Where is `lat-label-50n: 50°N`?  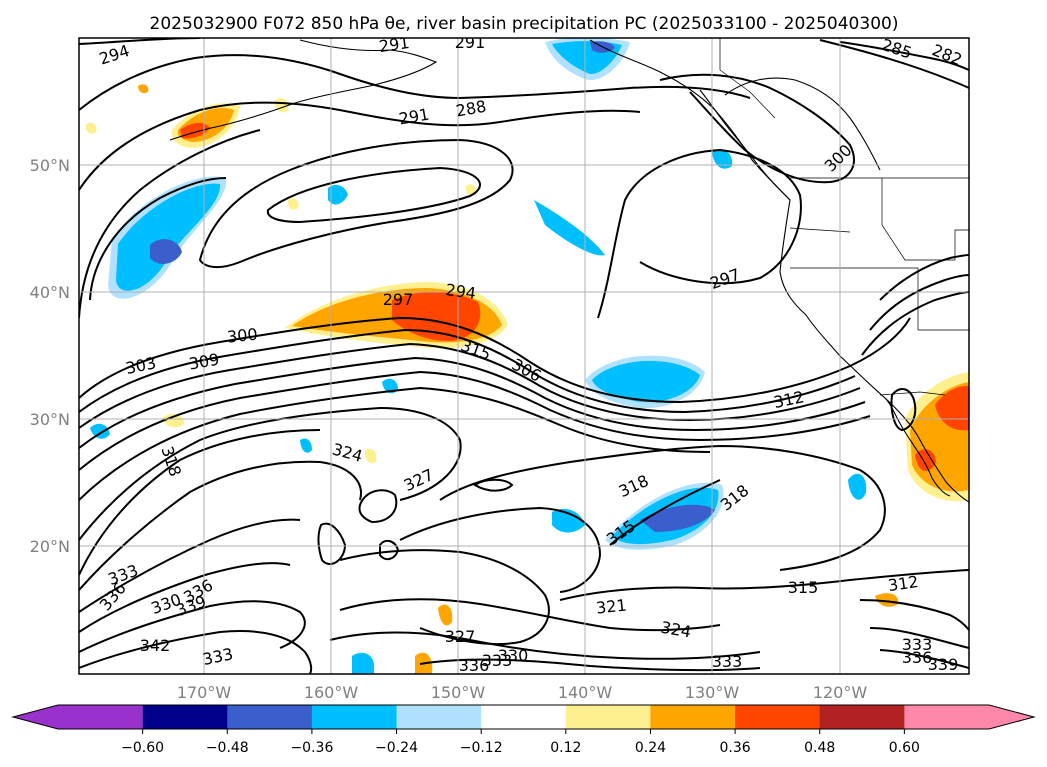
lat-label-50n: 50°N is located at coordinates (50, 165).